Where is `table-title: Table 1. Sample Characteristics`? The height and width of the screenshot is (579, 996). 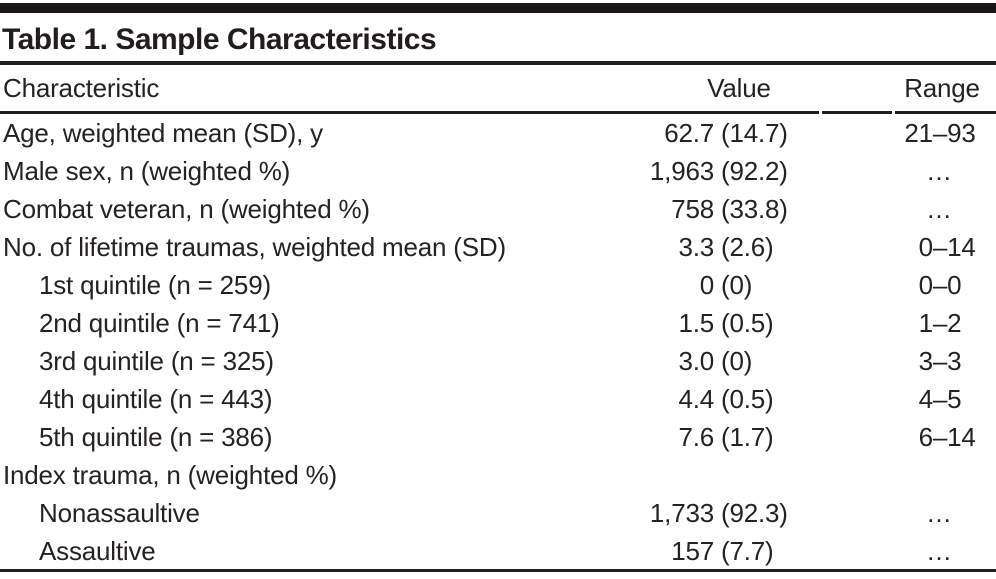
table-title: Table 1. Sample Characteristics is located at coordinates (219, 39).